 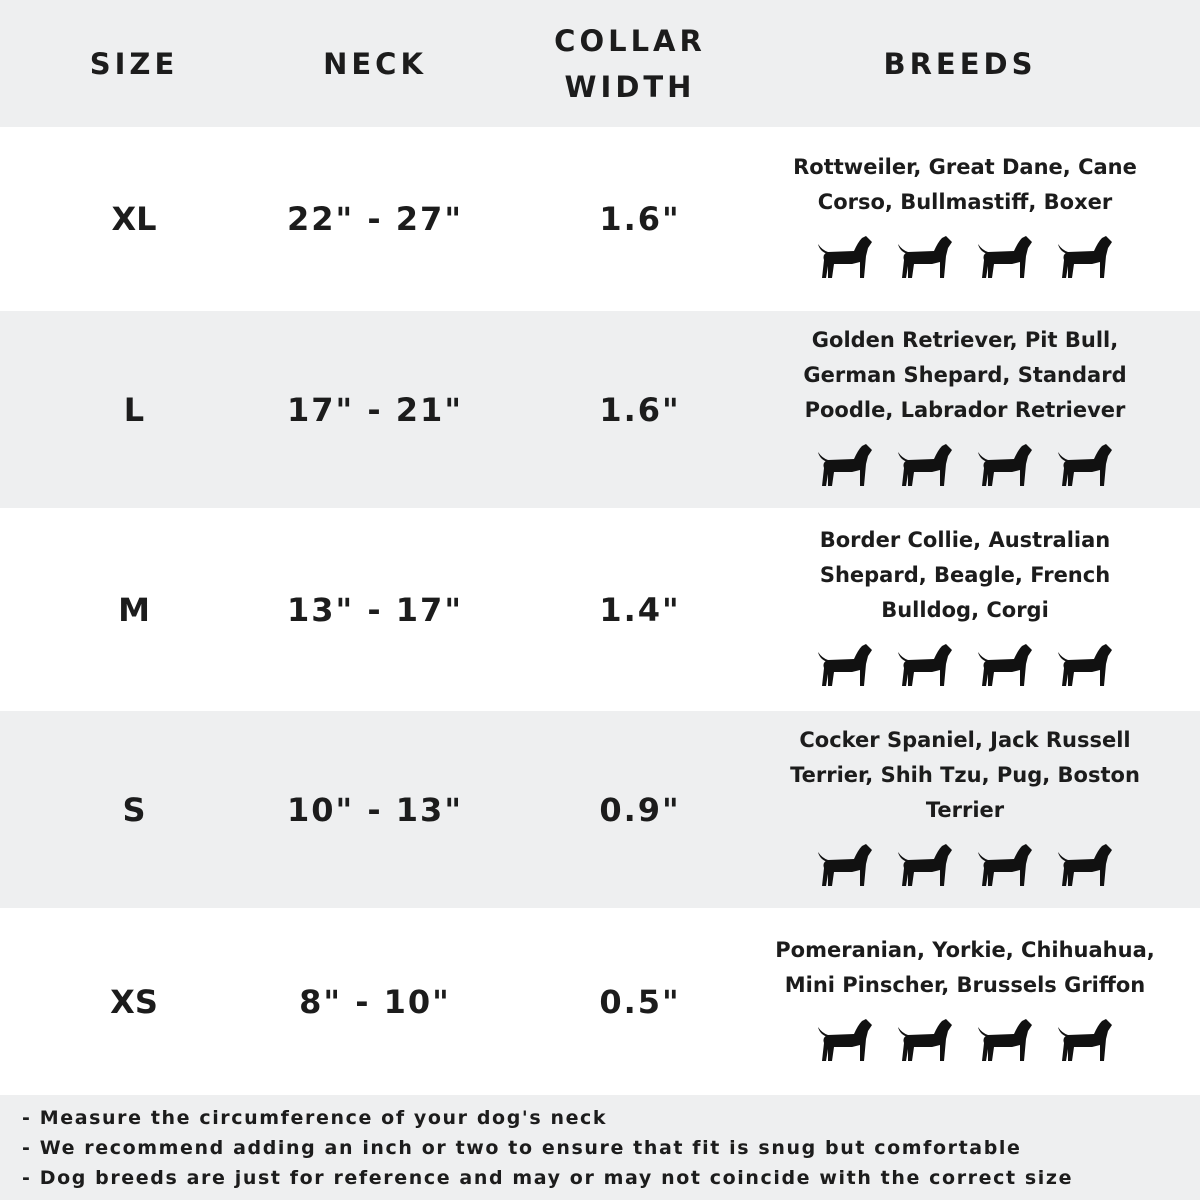 What do you see at coordinates (375, 63) in the screenshot?
I see `header-neck: NECK` at bounding box center [375, 63].